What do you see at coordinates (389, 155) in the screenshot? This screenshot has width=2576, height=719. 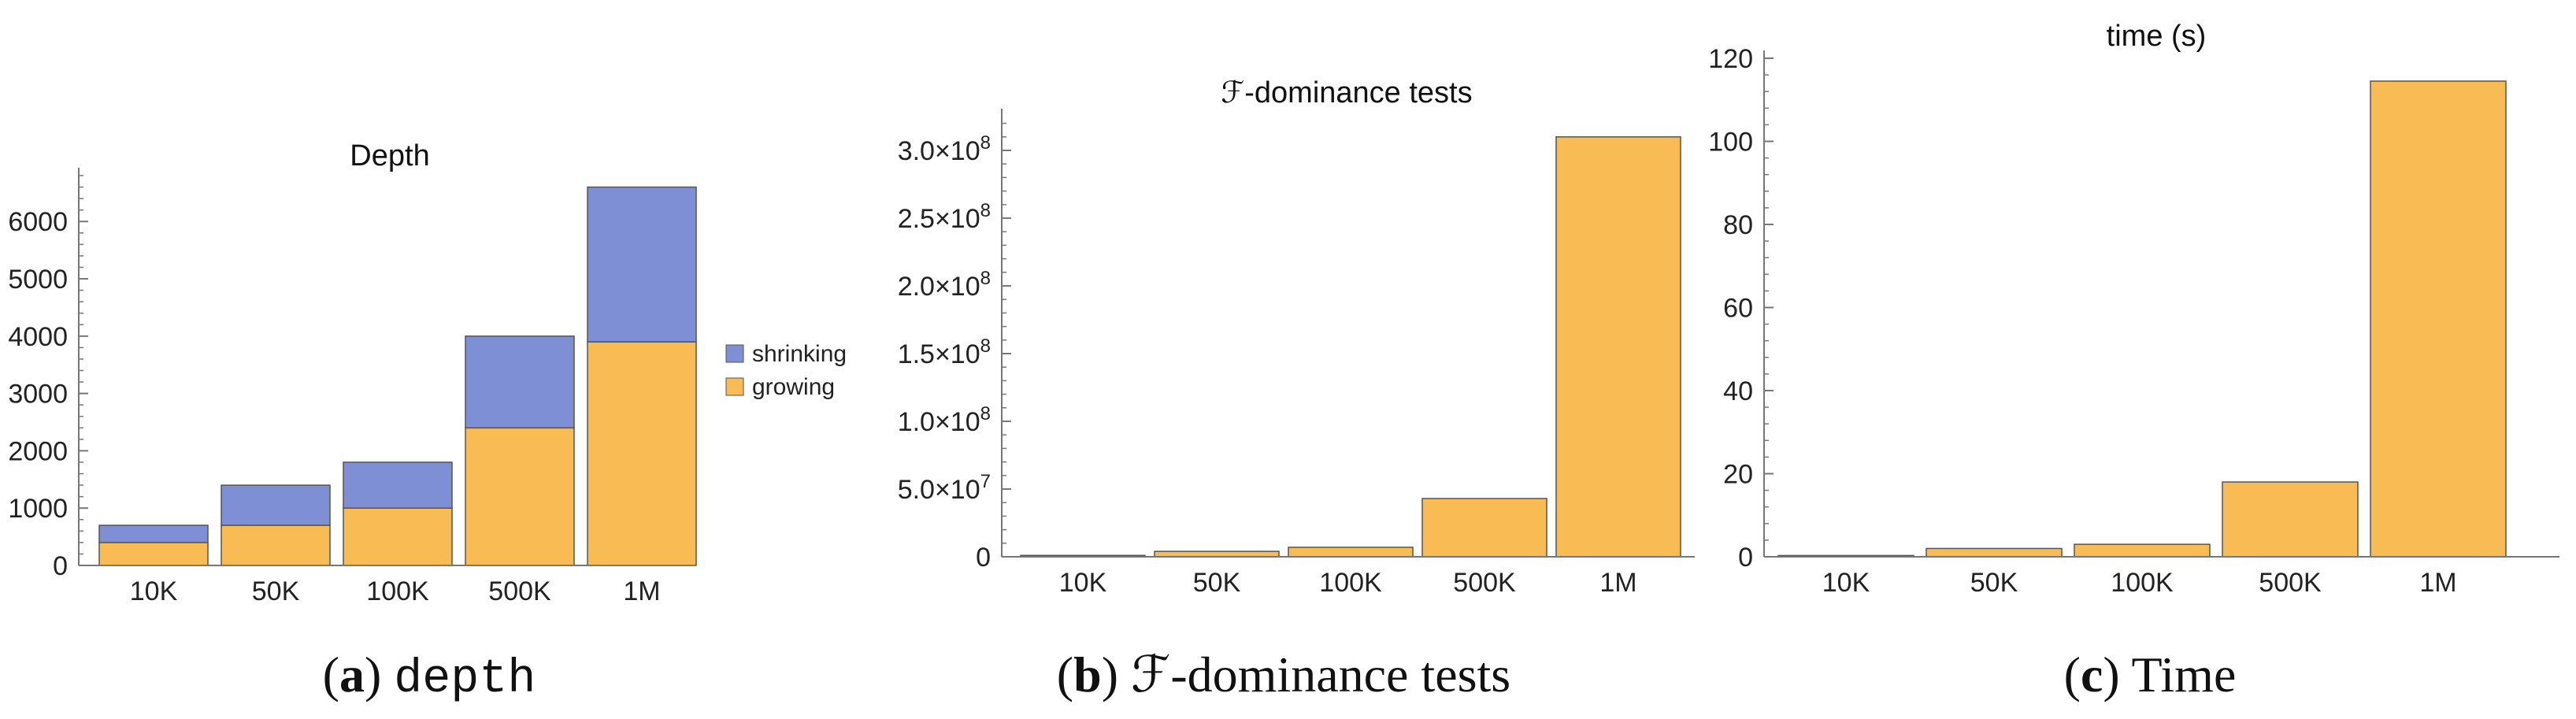 I see `chart-title-depth: Depth` at bounding box center [389, 155].